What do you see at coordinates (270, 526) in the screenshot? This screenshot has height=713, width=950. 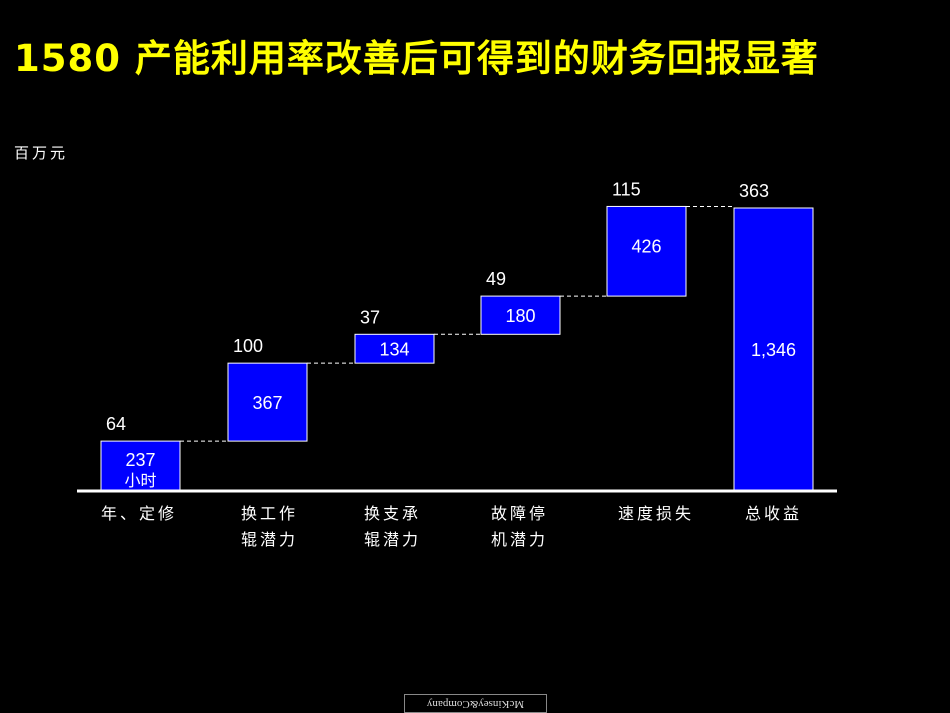 I see `category-label: 换工作 辊潜力` at bounding box center [270, 526].